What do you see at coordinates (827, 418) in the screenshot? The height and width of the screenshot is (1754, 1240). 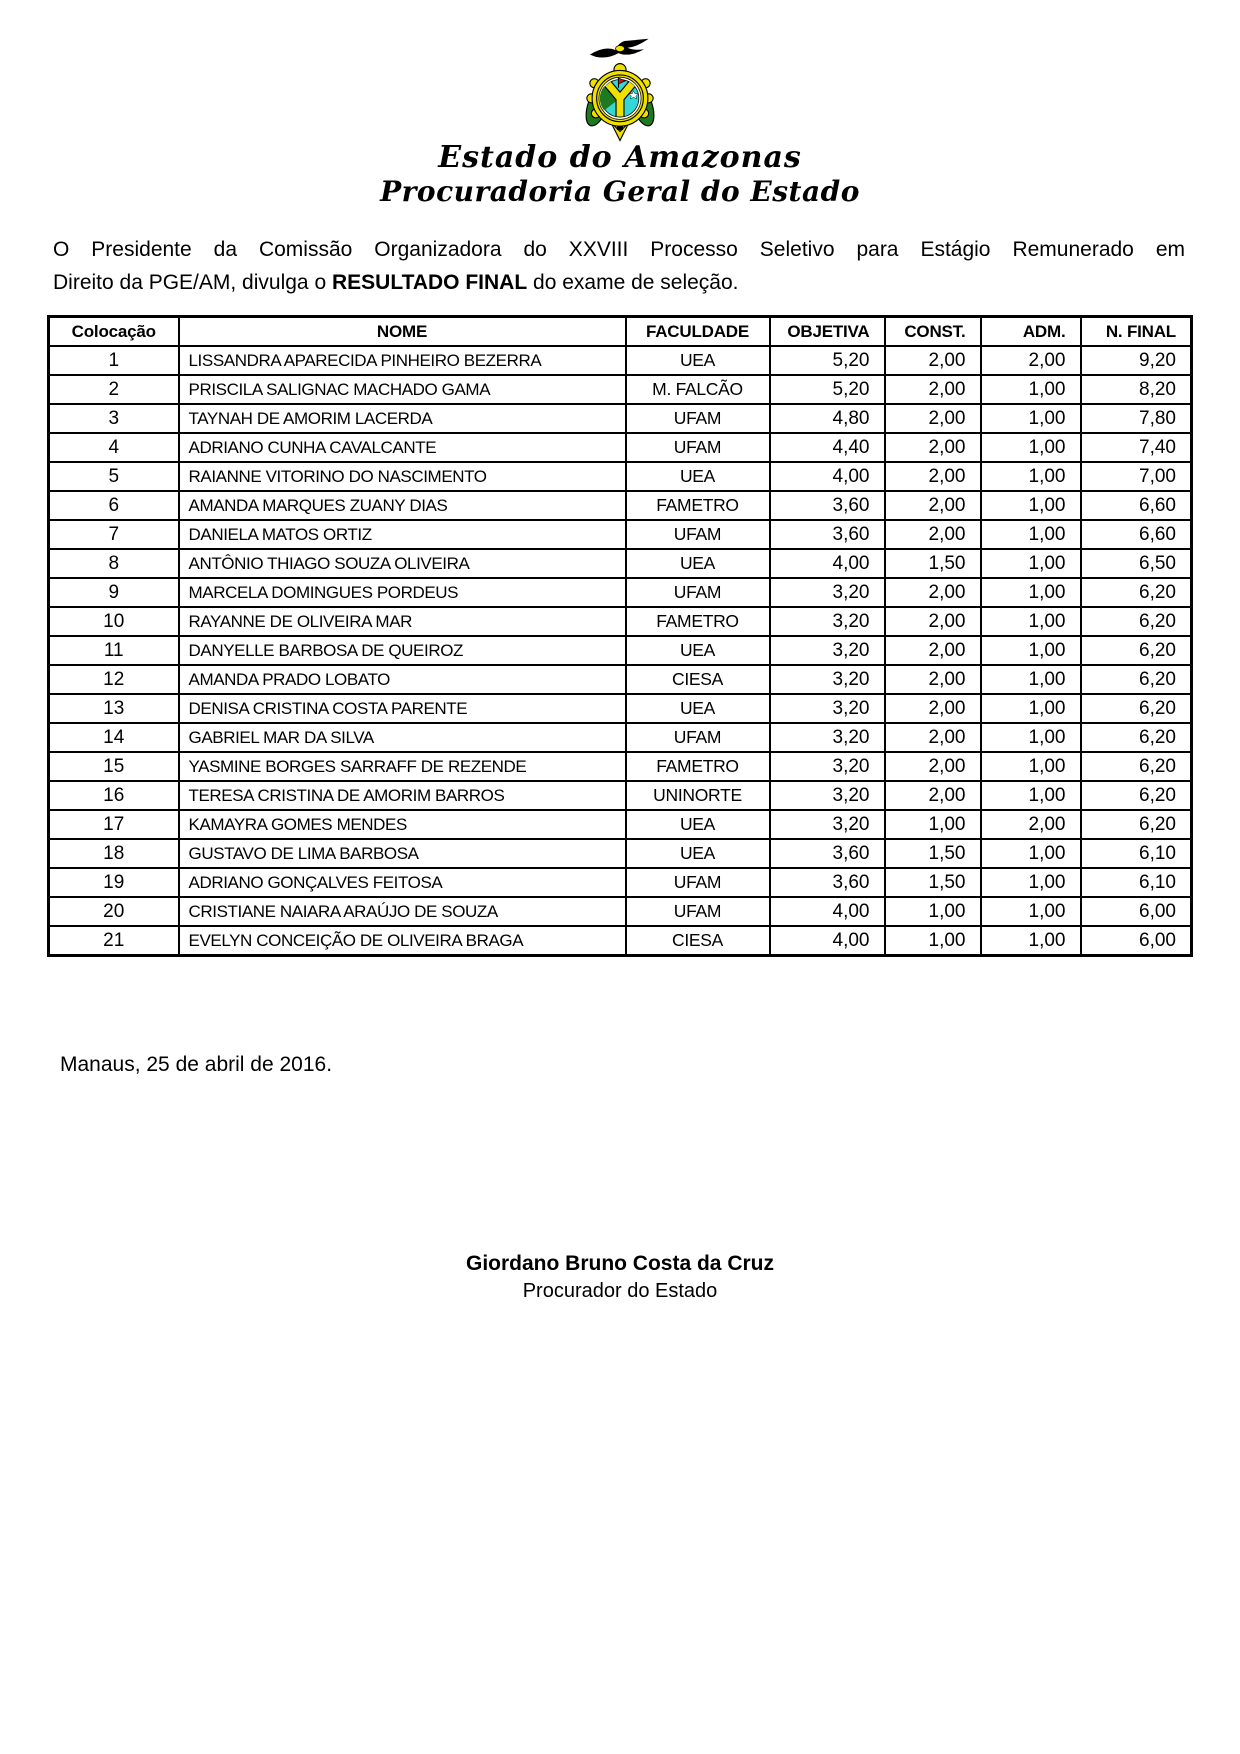 I see `table-cell: 4,80` at bounding box center [827, 418].